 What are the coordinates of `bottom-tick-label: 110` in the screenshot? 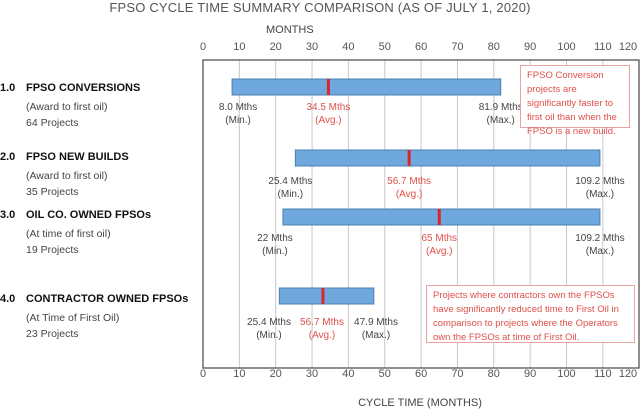 It's located at (603, 374).